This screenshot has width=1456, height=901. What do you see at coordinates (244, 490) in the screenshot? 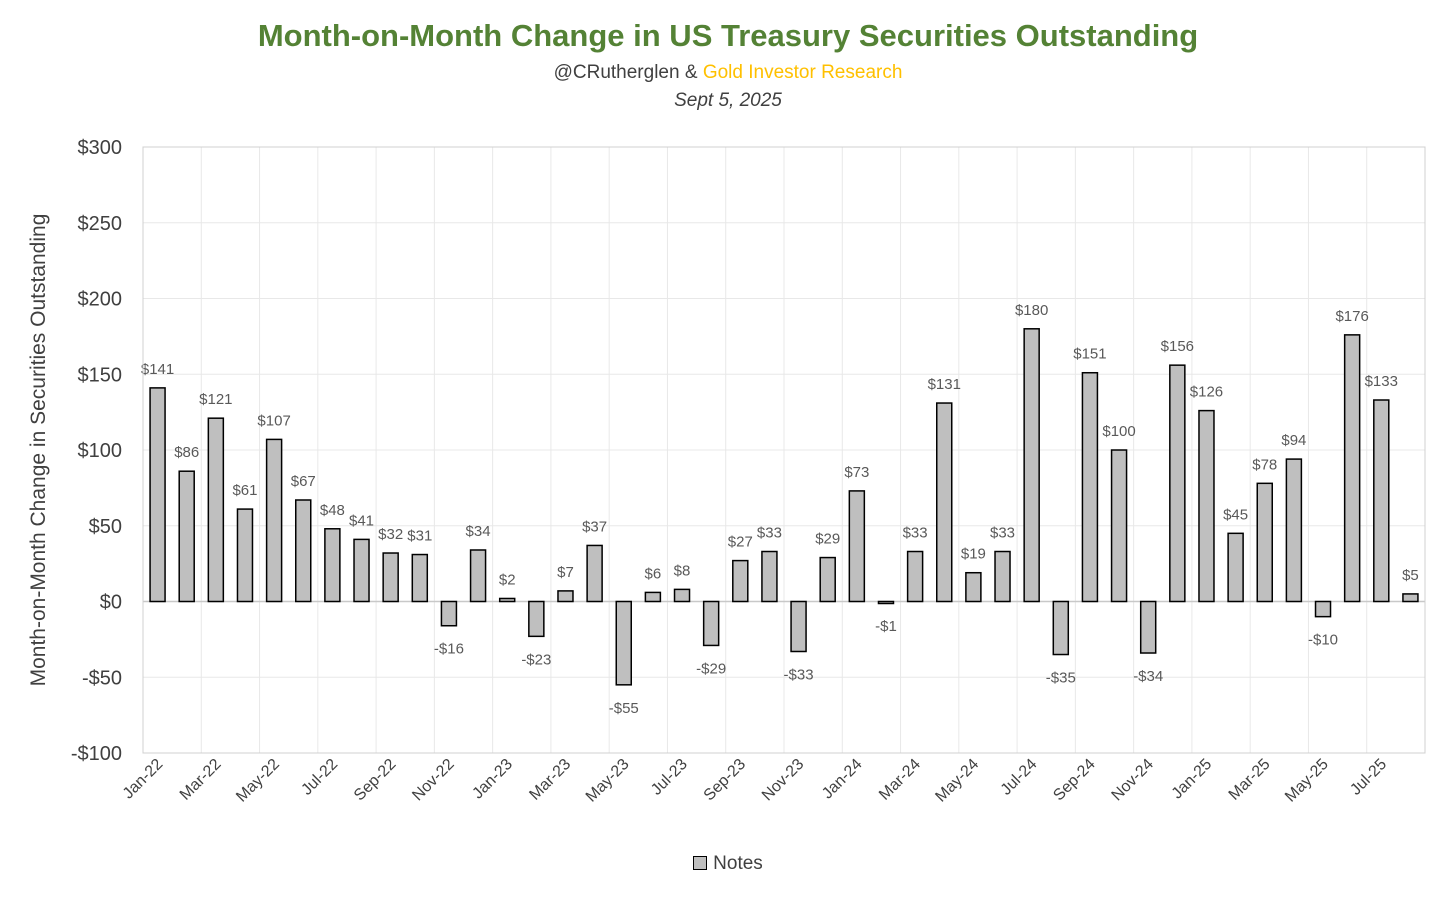
I see `data-label: $61` at bounding box center [244, 490].